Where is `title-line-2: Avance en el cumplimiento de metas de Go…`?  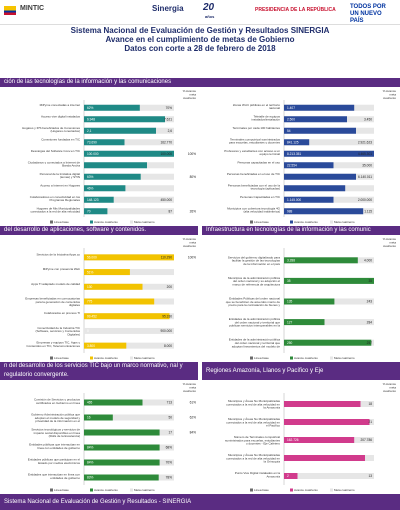
title-line-2: Avance en el cumplimiento de metas de Go… is located at coordinates (200, 39).